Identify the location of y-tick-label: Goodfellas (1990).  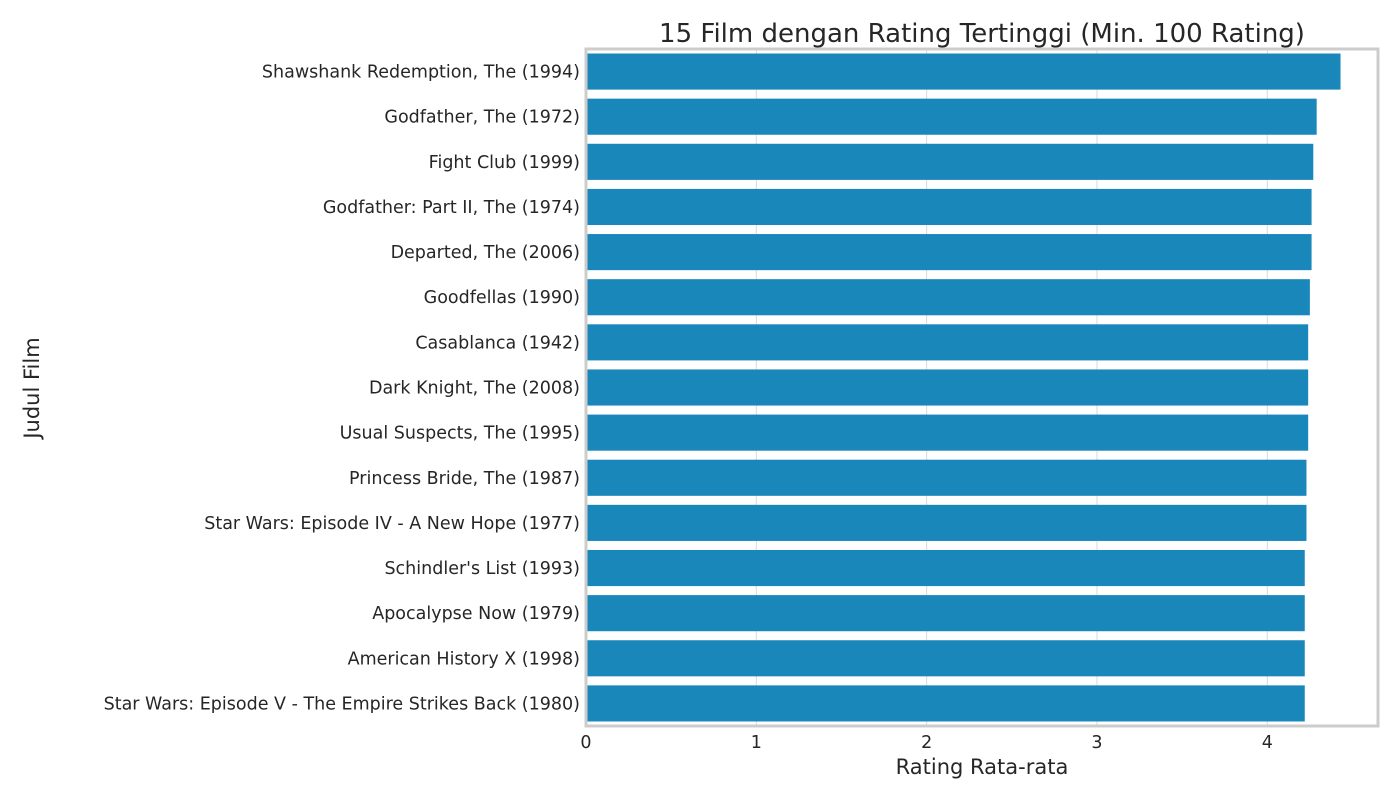
(502, 298).